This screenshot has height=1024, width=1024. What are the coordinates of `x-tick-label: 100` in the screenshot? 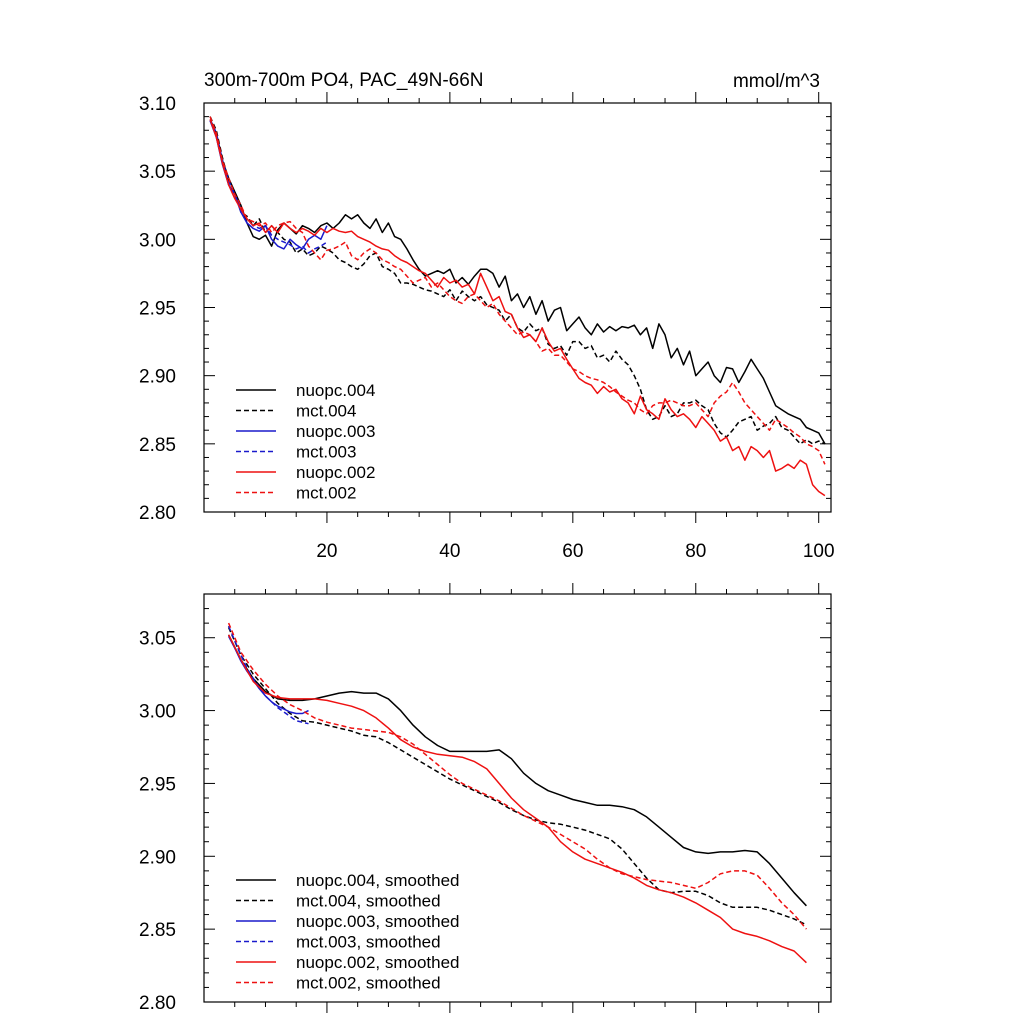 It's located at (819, 551).